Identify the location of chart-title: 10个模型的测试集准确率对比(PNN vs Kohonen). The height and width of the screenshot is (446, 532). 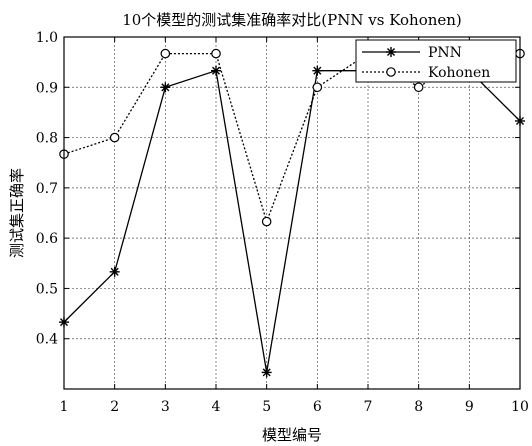
(292, 20).